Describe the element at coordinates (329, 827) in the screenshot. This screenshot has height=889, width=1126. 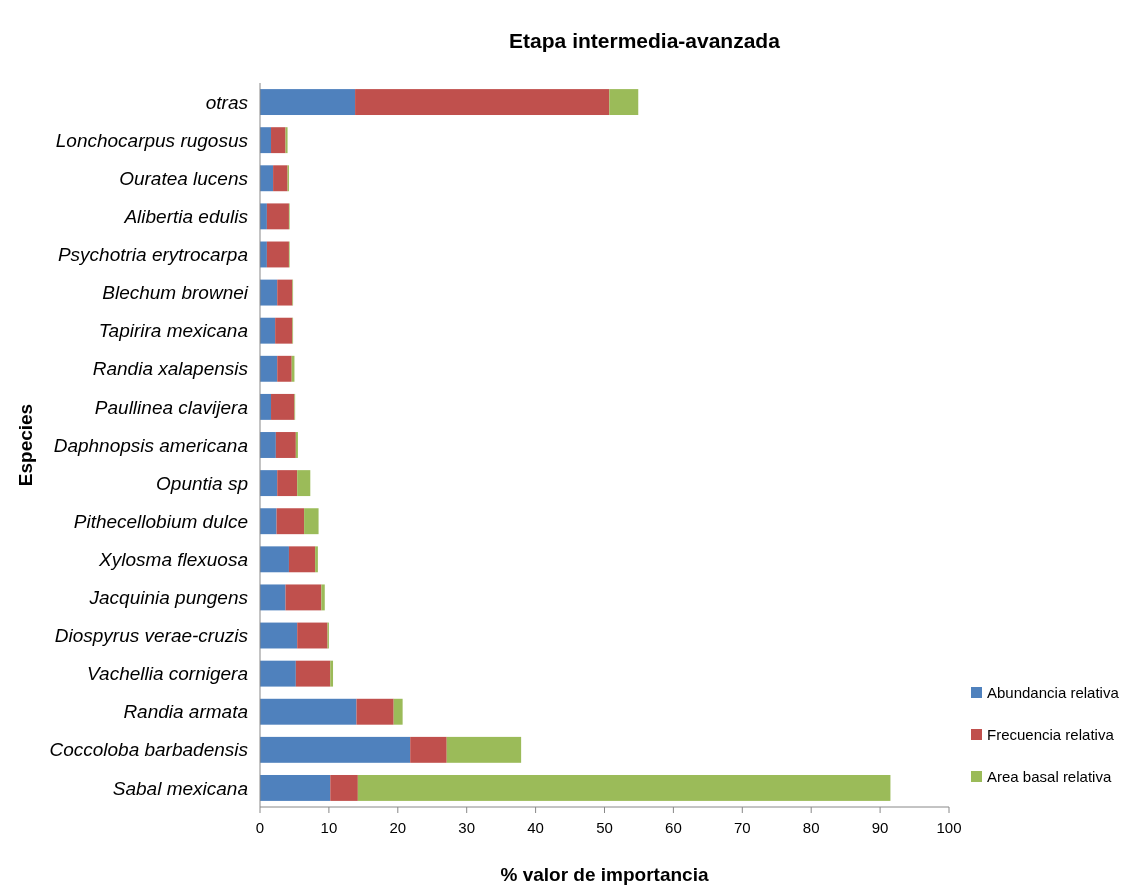
I see `x-tick-label: 10` at that location.